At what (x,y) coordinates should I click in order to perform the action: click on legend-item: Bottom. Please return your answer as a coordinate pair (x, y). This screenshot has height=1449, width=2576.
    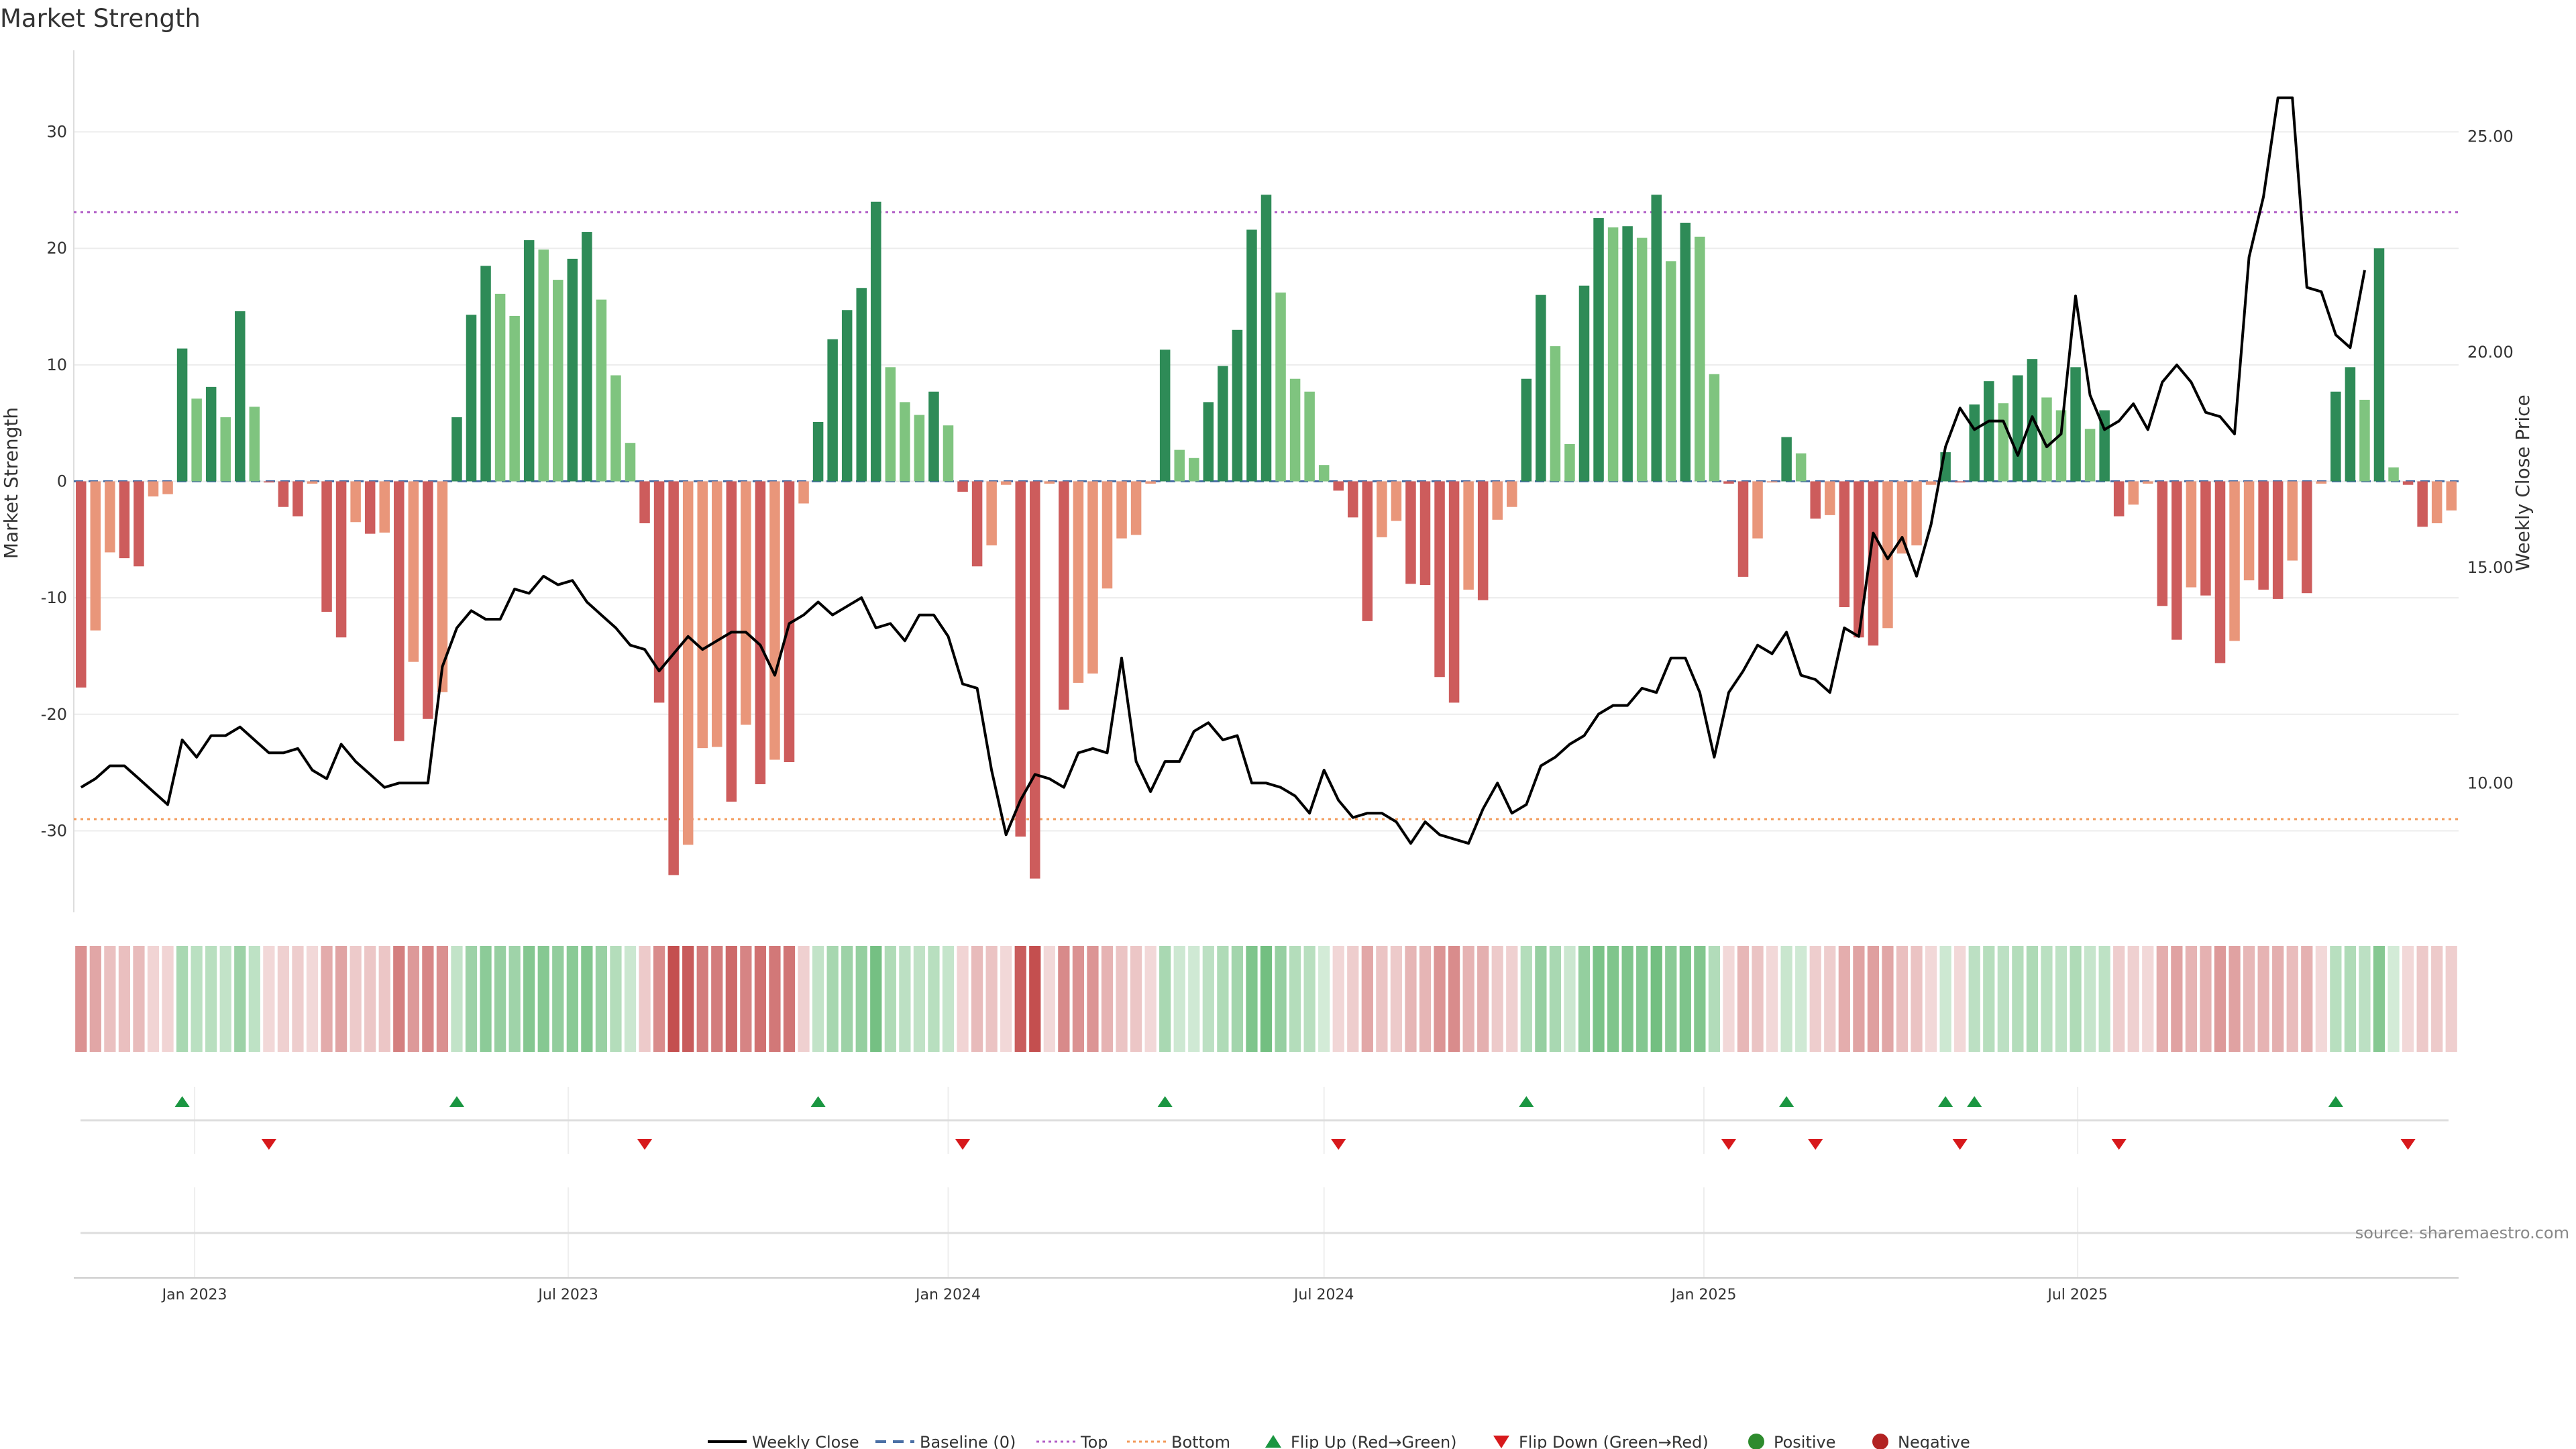
    Looking at the image, I should click on (1178, 1441).